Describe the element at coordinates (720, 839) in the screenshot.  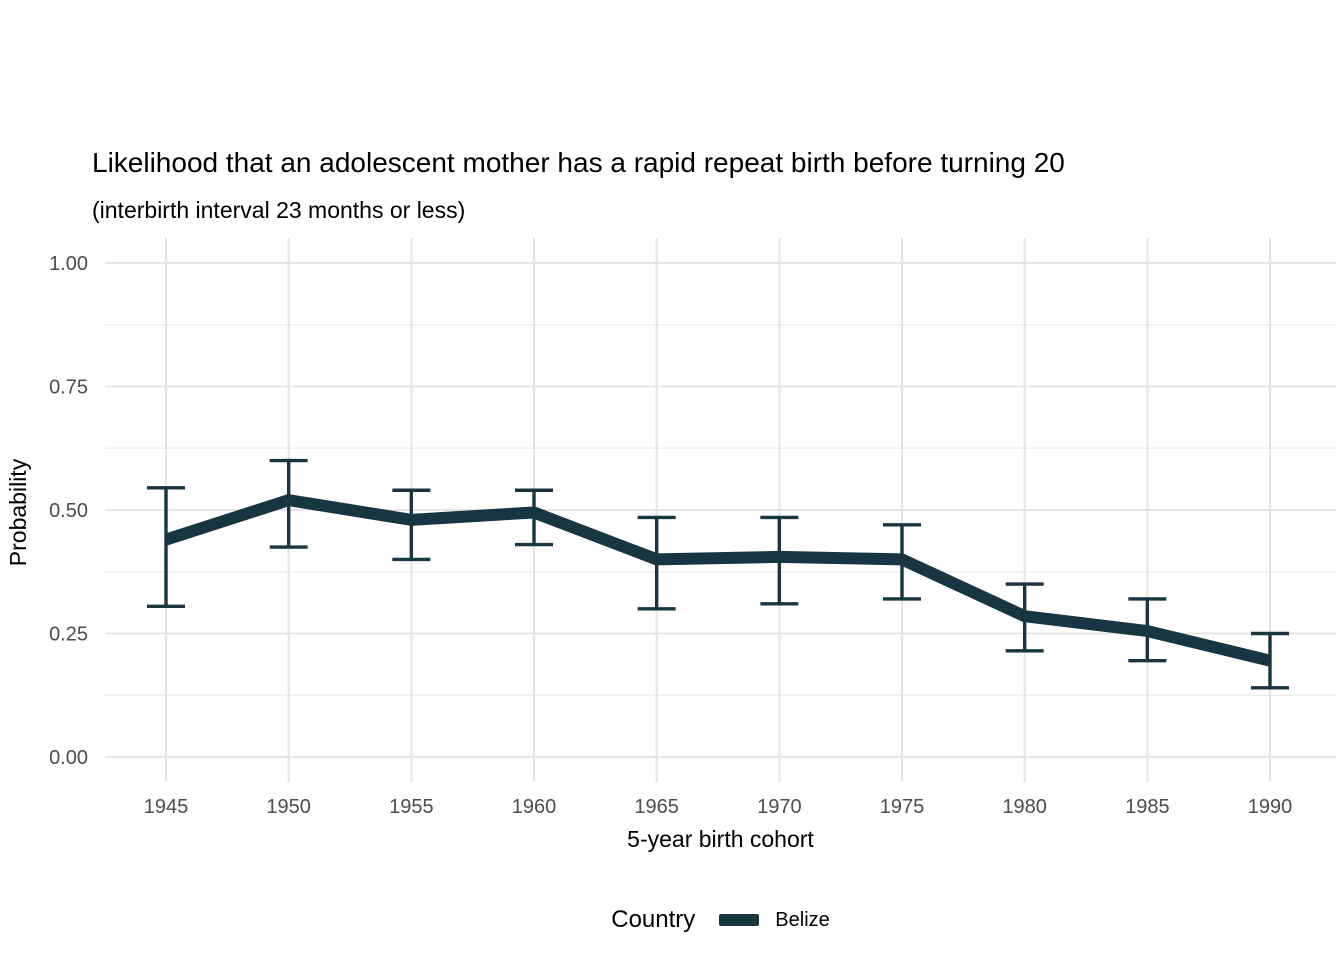
I see `x-axis-title: 5-year birth cohort` at that location.